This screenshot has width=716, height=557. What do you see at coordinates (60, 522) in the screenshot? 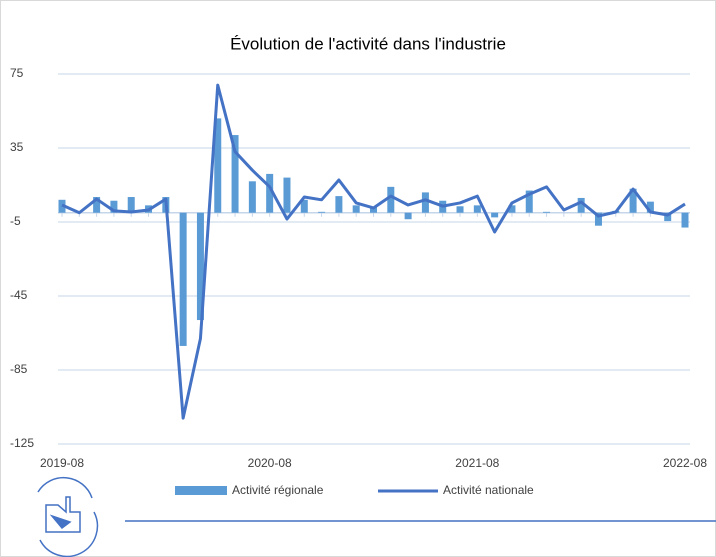
I see `logo-leaf` at bounding box center [60, 522].